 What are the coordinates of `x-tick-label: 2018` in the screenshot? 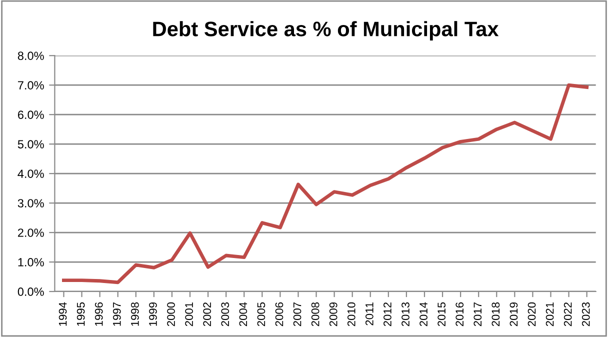 It's located at (496, 314).